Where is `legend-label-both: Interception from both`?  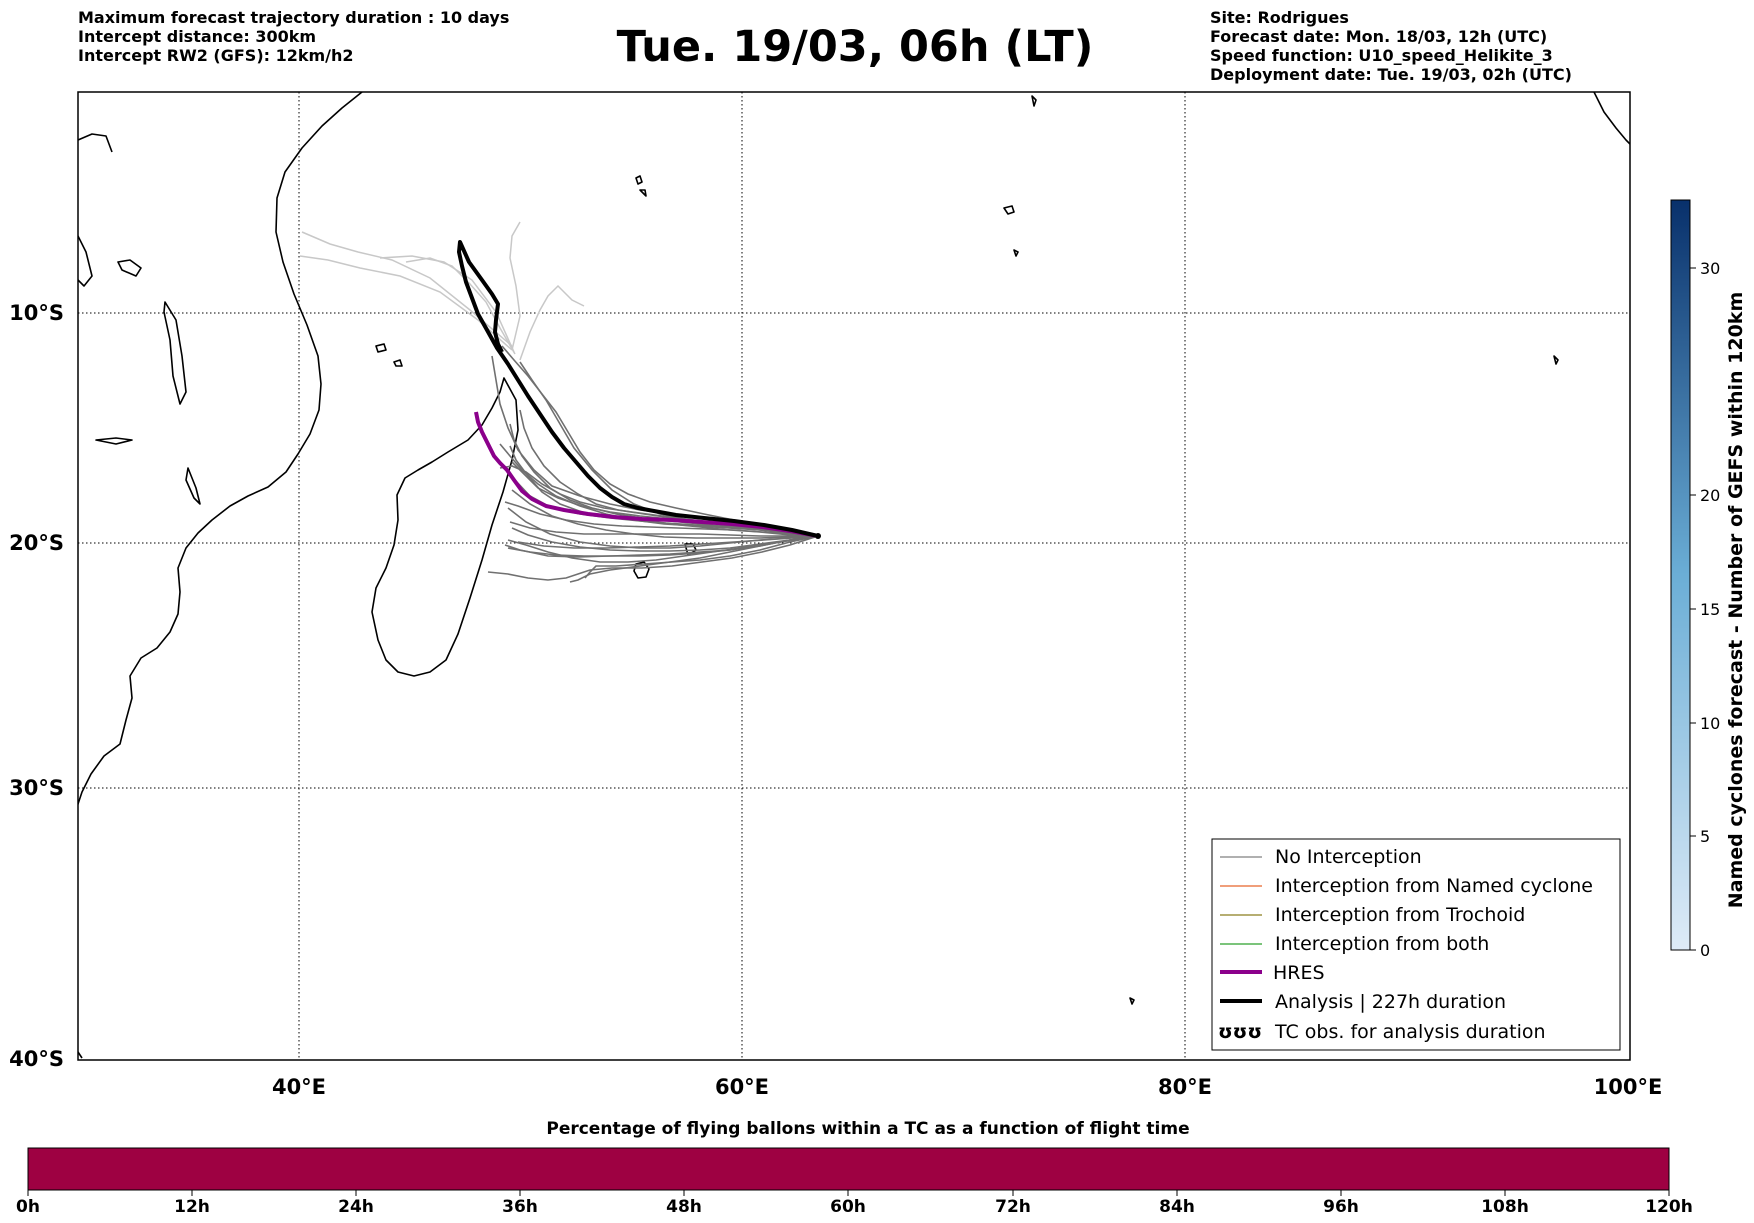 legend-label-both: Interception from both is located at coordinates (1382, 944).